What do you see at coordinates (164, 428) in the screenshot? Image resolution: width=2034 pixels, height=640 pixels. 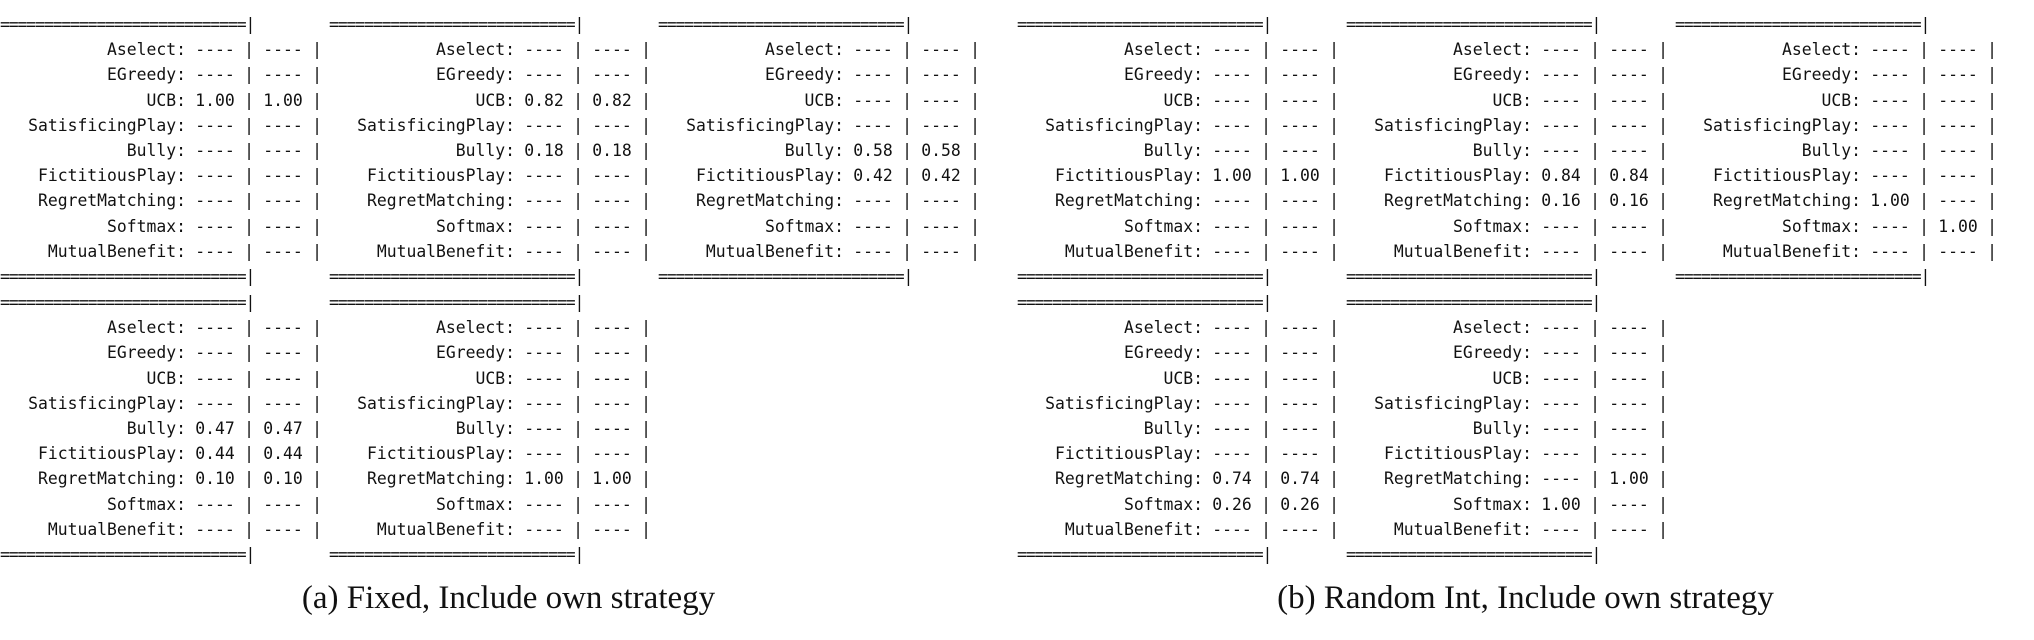 I see `table-row: Bully: 0.47 | 0.47 |` at bounding box center [164, 428].